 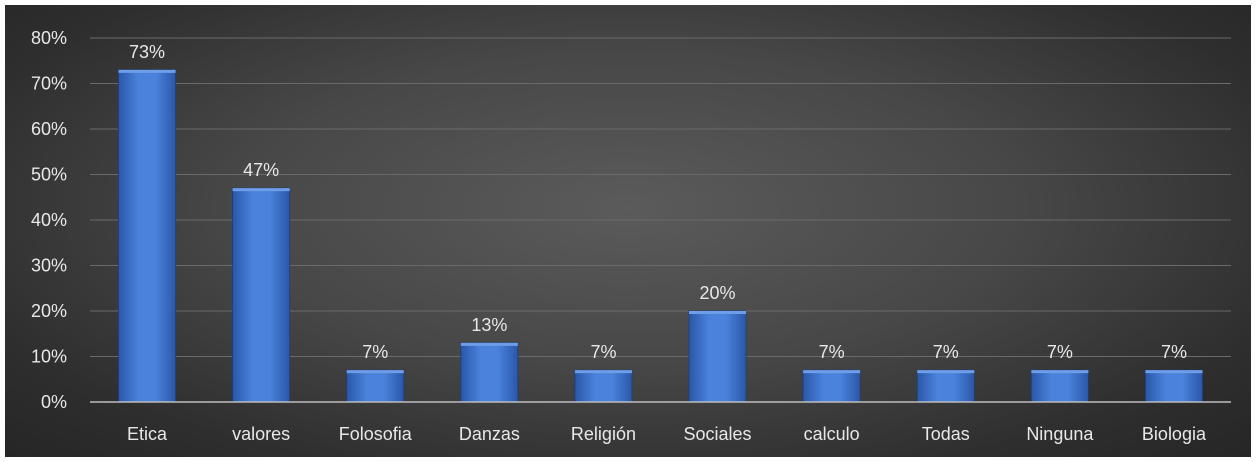 I want to click on data-label: 20%, so click(x=718, y=293).